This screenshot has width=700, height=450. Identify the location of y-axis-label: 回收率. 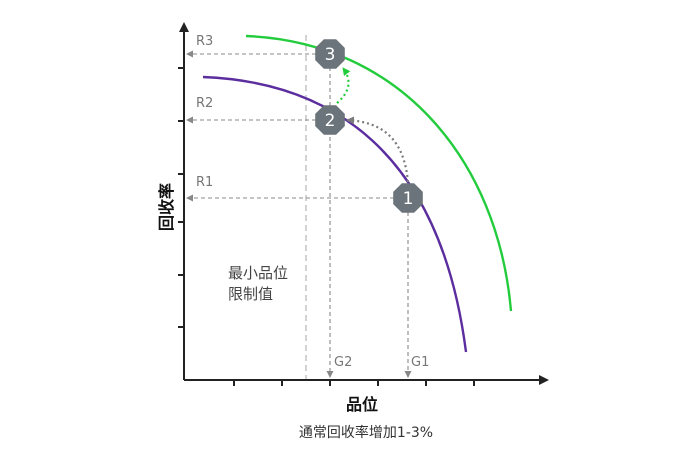
(166, 207).